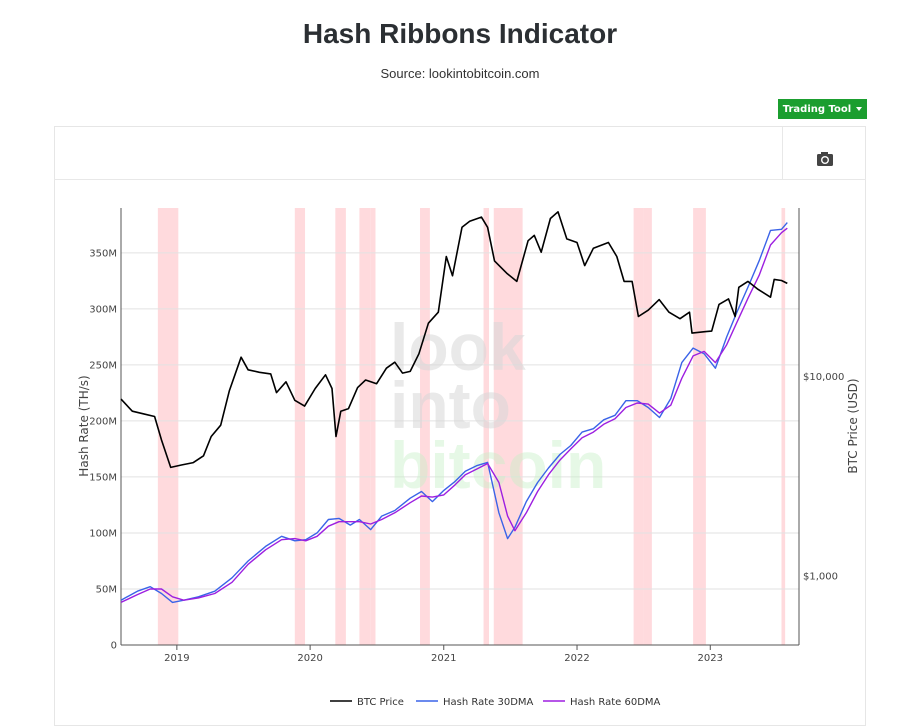  Describe the element at coordinates (443, 658) in the screenshot. I see `x-tick-label: 2021` at that location.